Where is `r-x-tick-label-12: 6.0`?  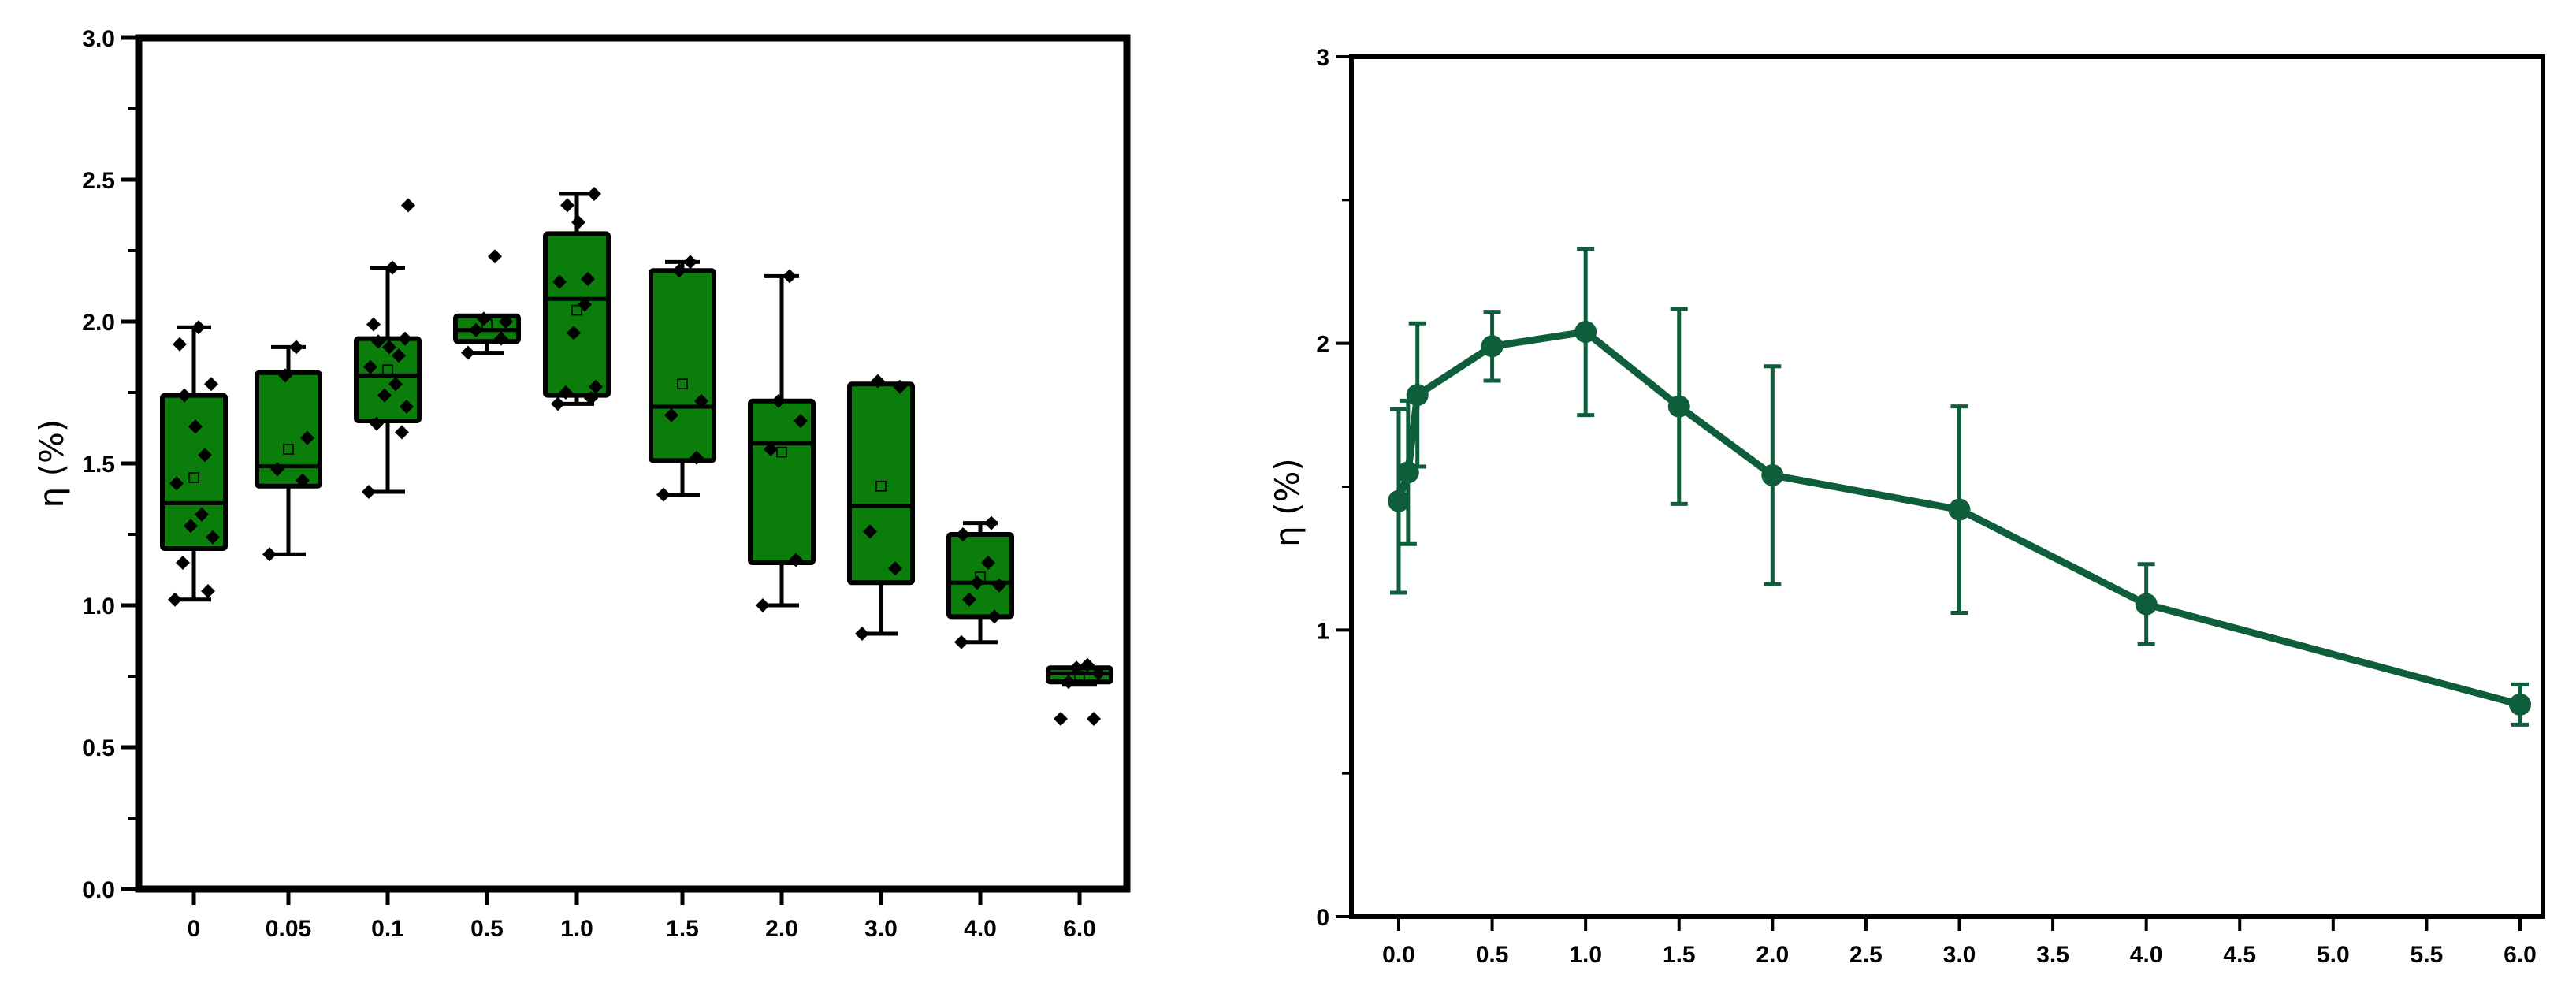 r-x-tick-label-12: 6.0 is located at coordinates (2520, 955).